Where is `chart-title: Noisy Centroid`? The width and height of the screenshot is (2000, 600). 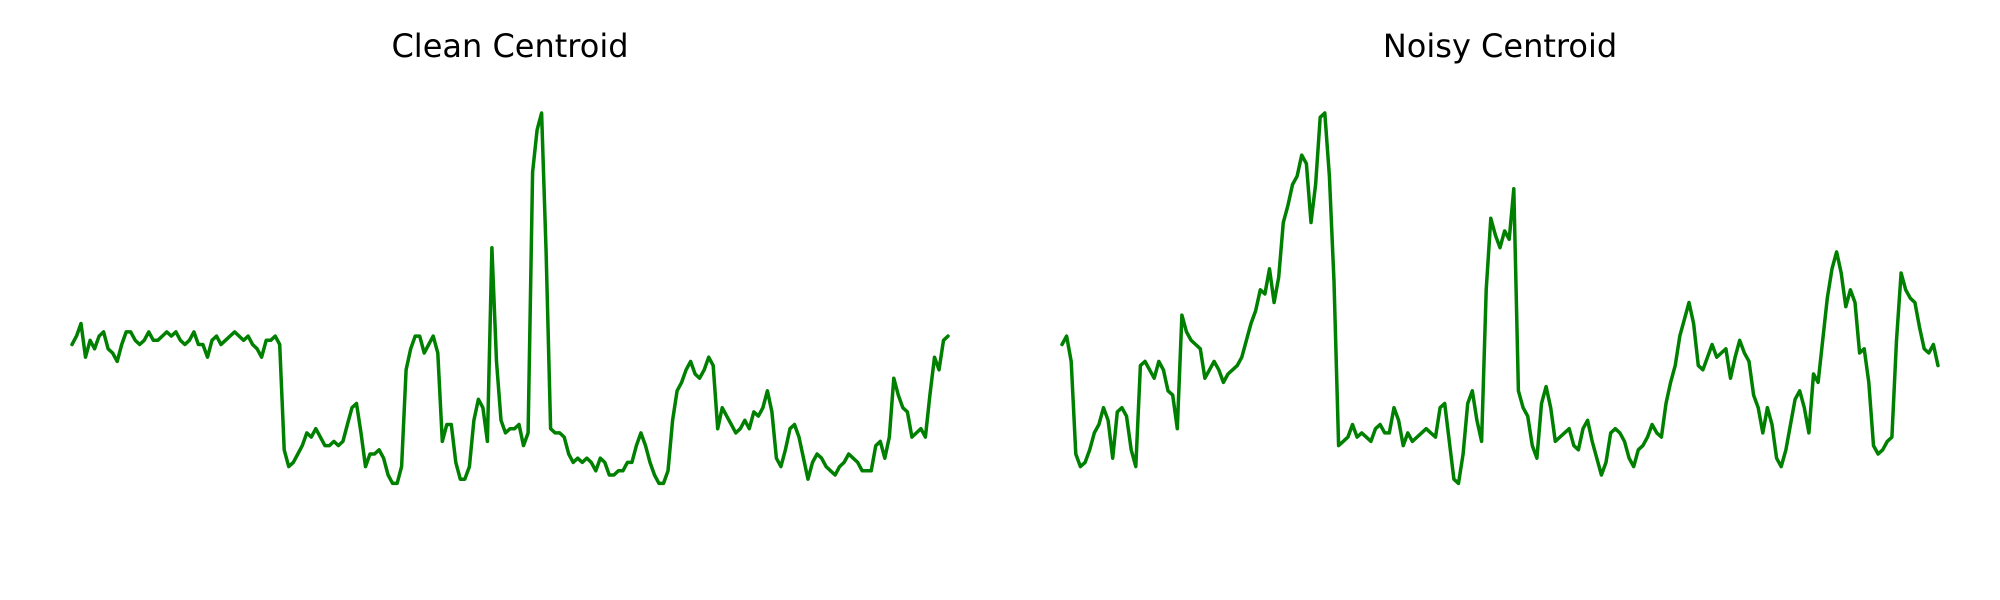 chart-title: Noisy Centroid is located at coordinates (1500, 46).